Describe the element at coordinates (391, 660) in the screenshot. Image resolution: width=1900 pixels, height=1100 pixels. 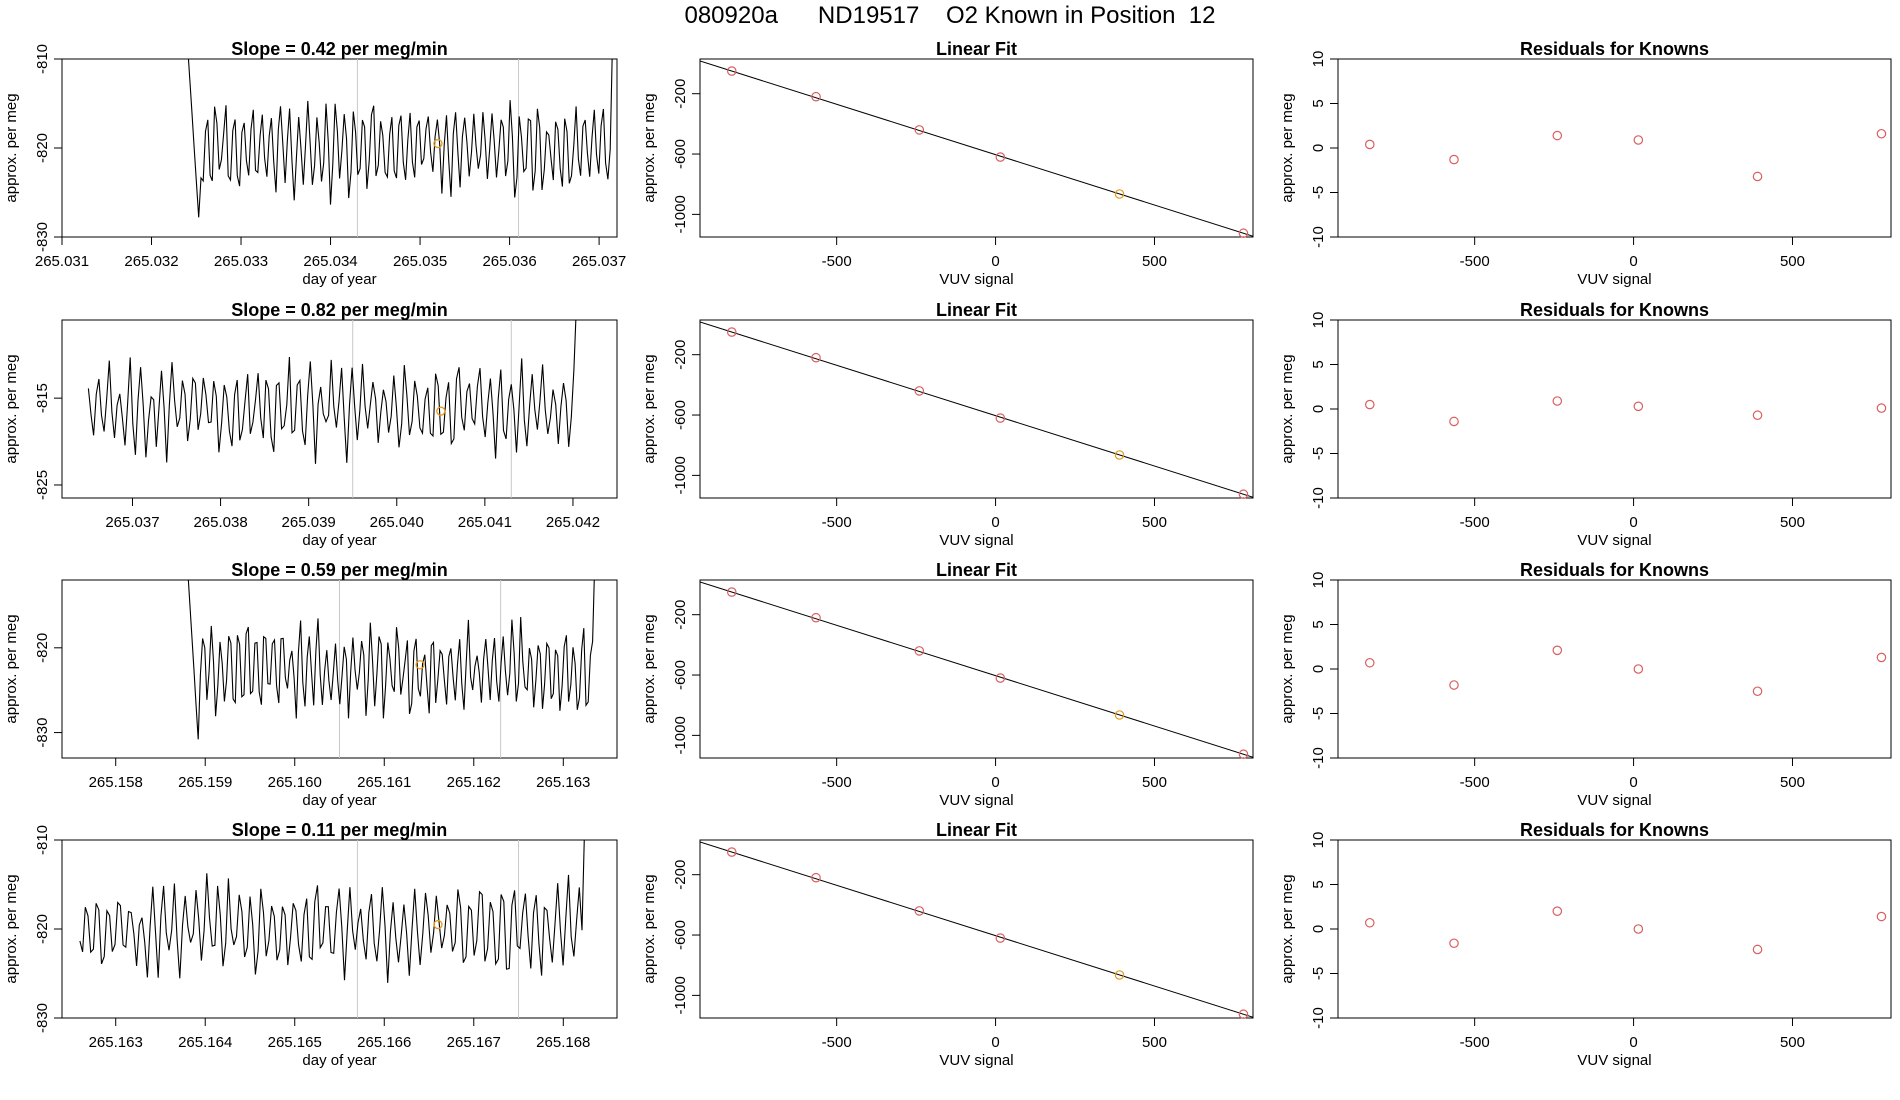
I see `timeseries-3-series-line` at that location.